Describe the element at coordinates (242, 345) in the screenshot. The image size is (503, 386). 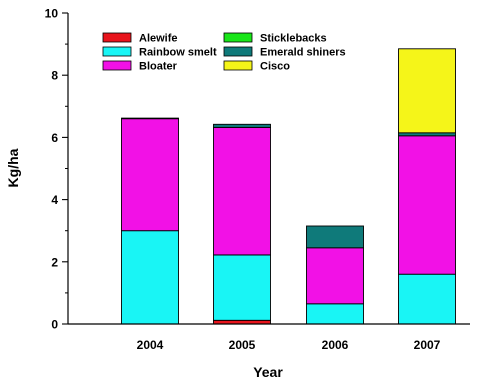
I see `x-tick-label: 2005` at that location.